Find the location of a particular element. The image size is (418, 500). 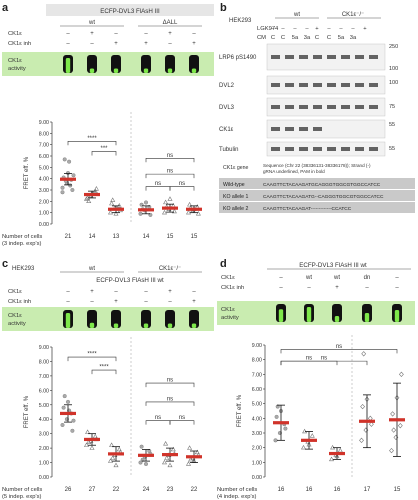

table-header: CK1ε gene is located at coordinates (236, 168).